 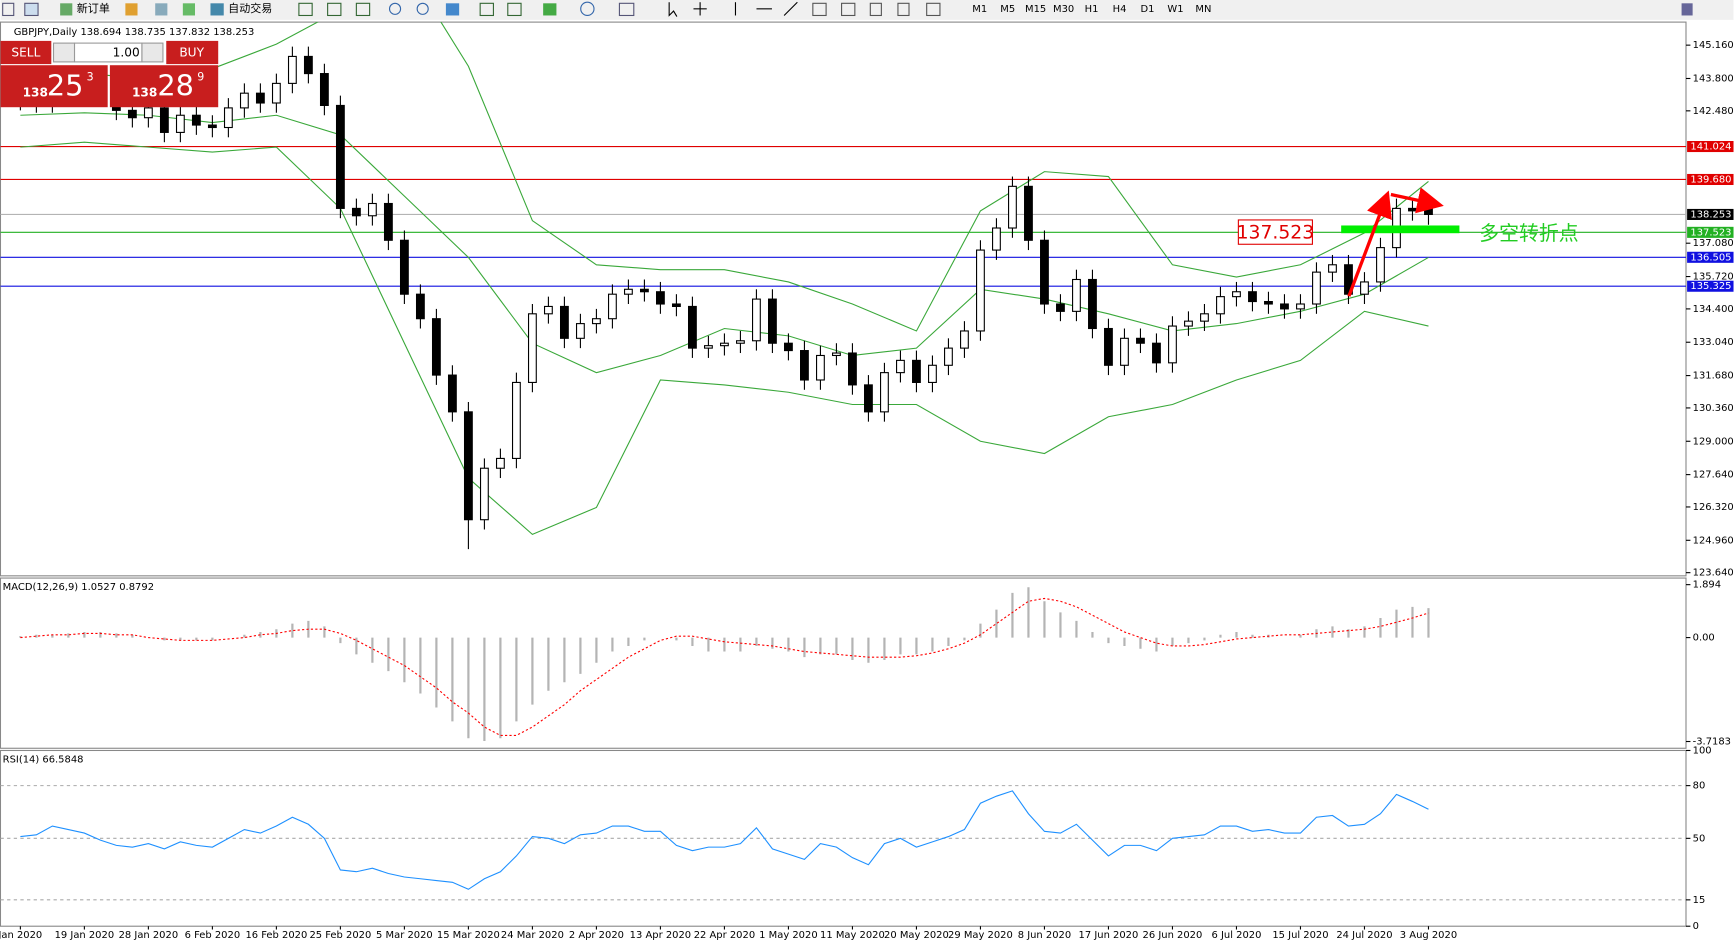 I want to click on buy-quote, so click(x=164, y=86).